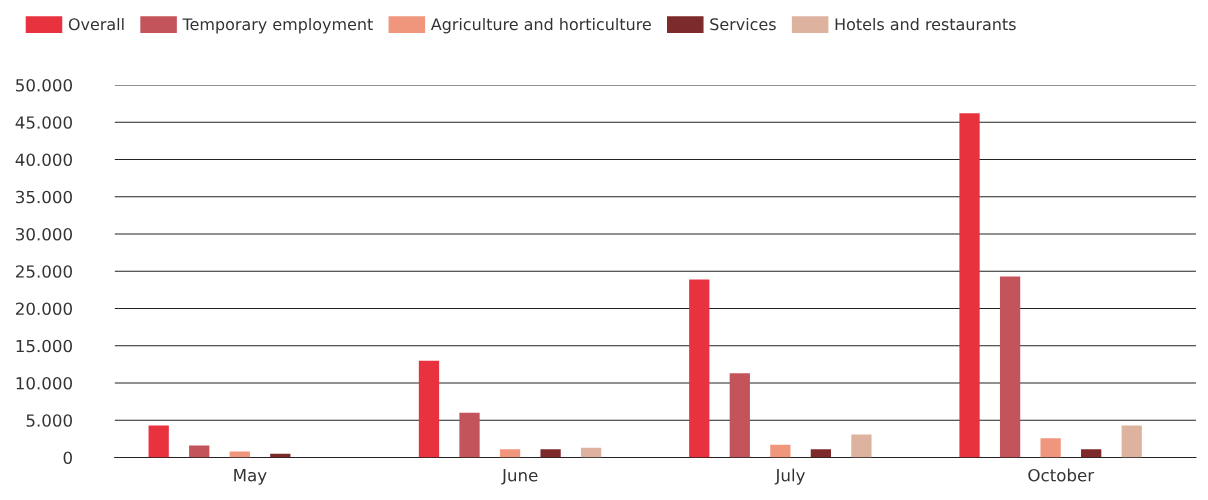 This screenshot has width=1208, height=500. Describe the element at coordinates (789, 476) in the screenshot. I see `x-tick-label: July` at that location.